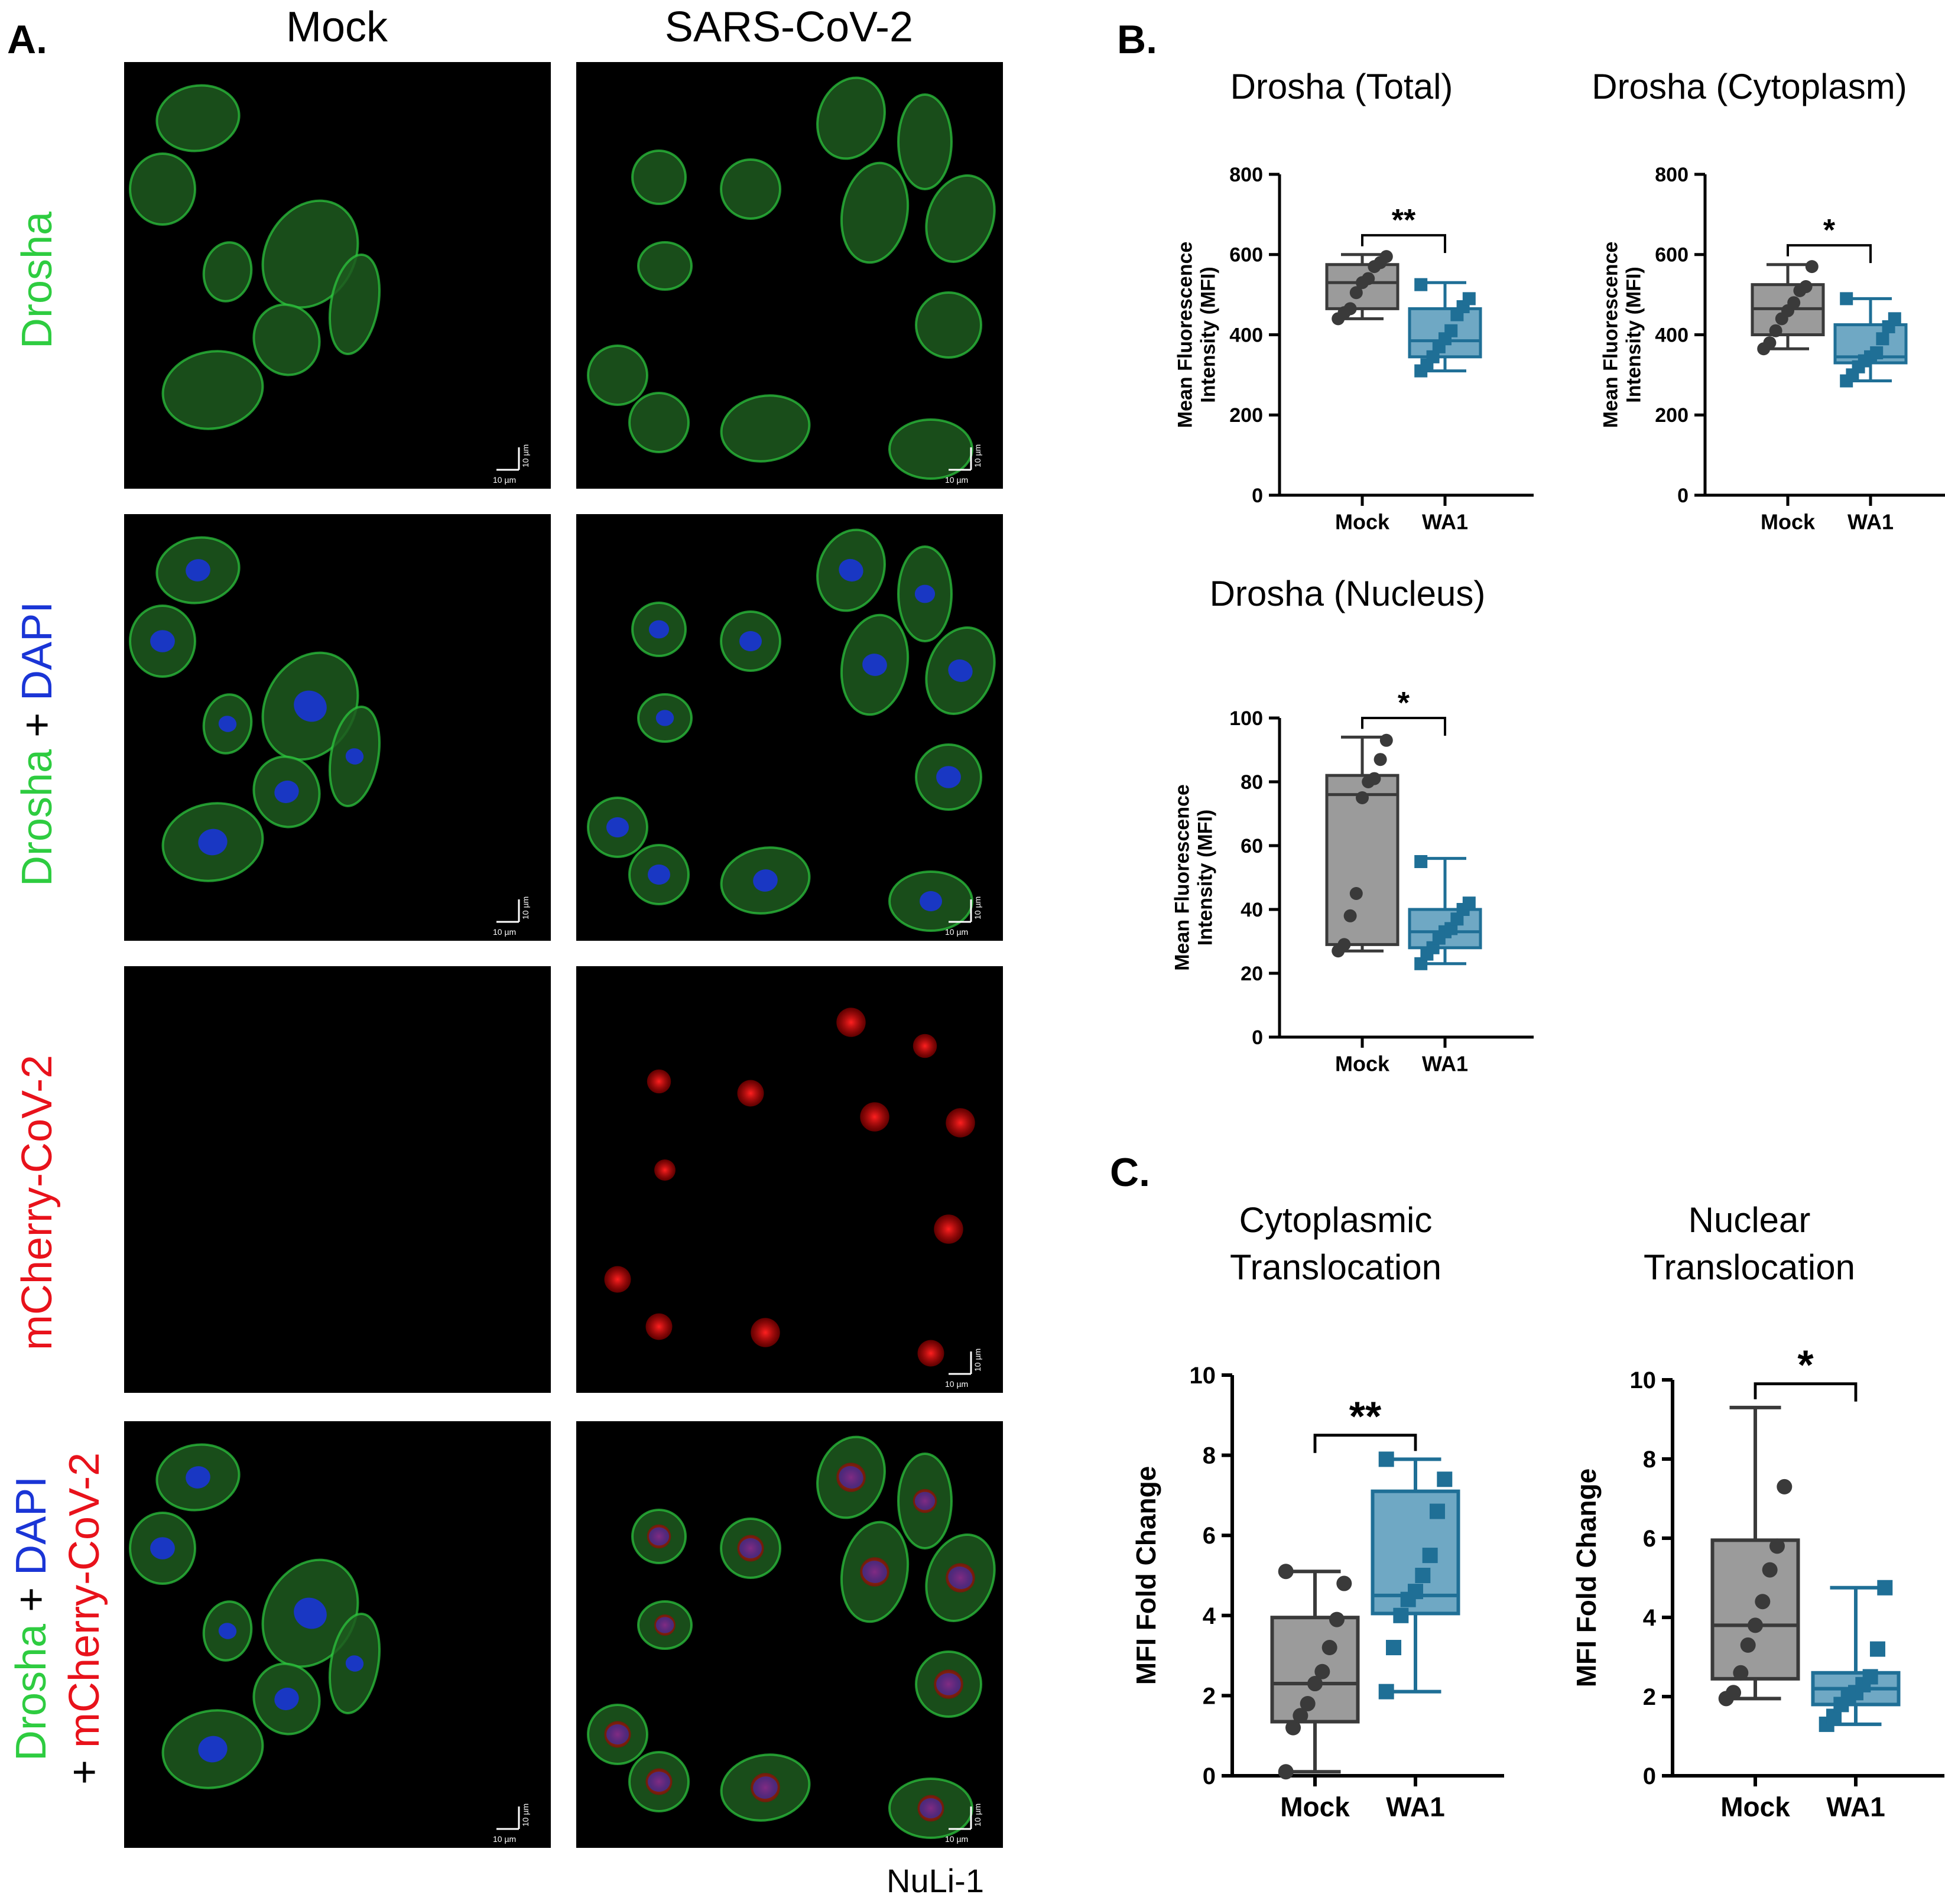 Image resolution: width=1945 pixels, height=1904 pixels. I want to click on chart-title-cytoplasmic-translocation: Cytoplasmic Translocation, so click(1336, 1244).